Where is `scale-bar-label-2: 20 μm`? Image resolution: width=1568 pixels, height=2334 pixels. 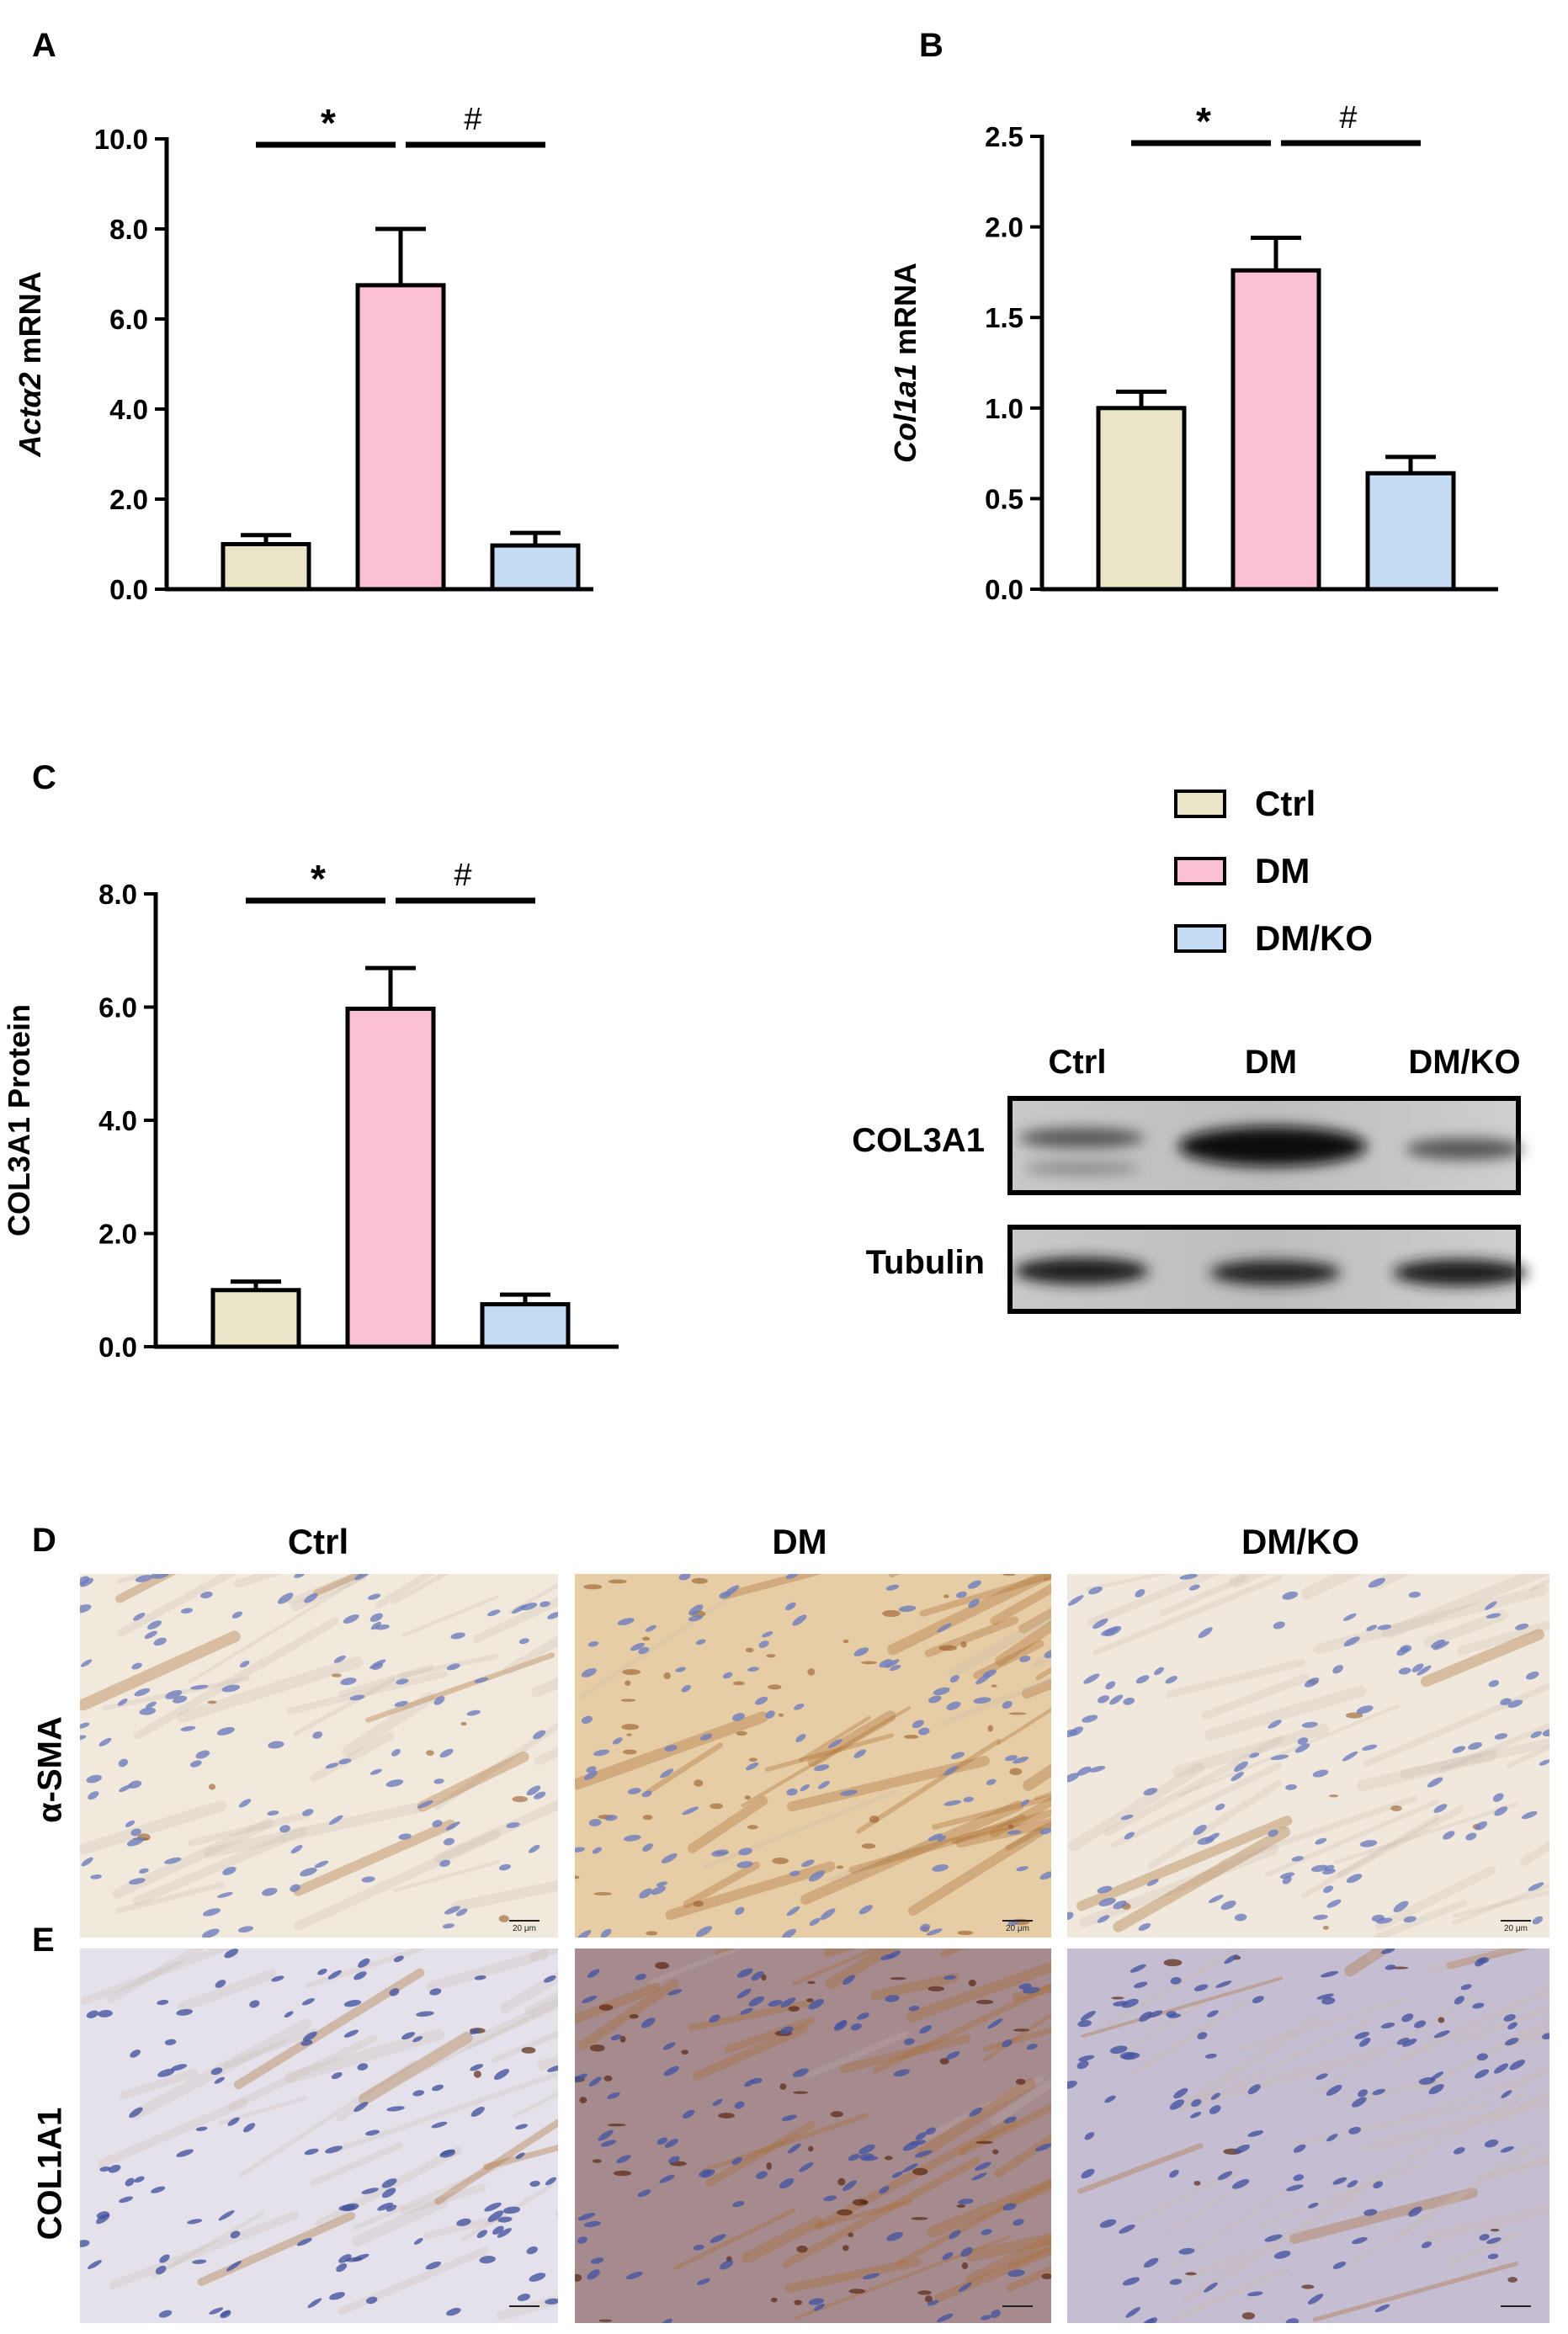
scale-bar-label-2: 20 μm is located at coordinates (1516, 1929).